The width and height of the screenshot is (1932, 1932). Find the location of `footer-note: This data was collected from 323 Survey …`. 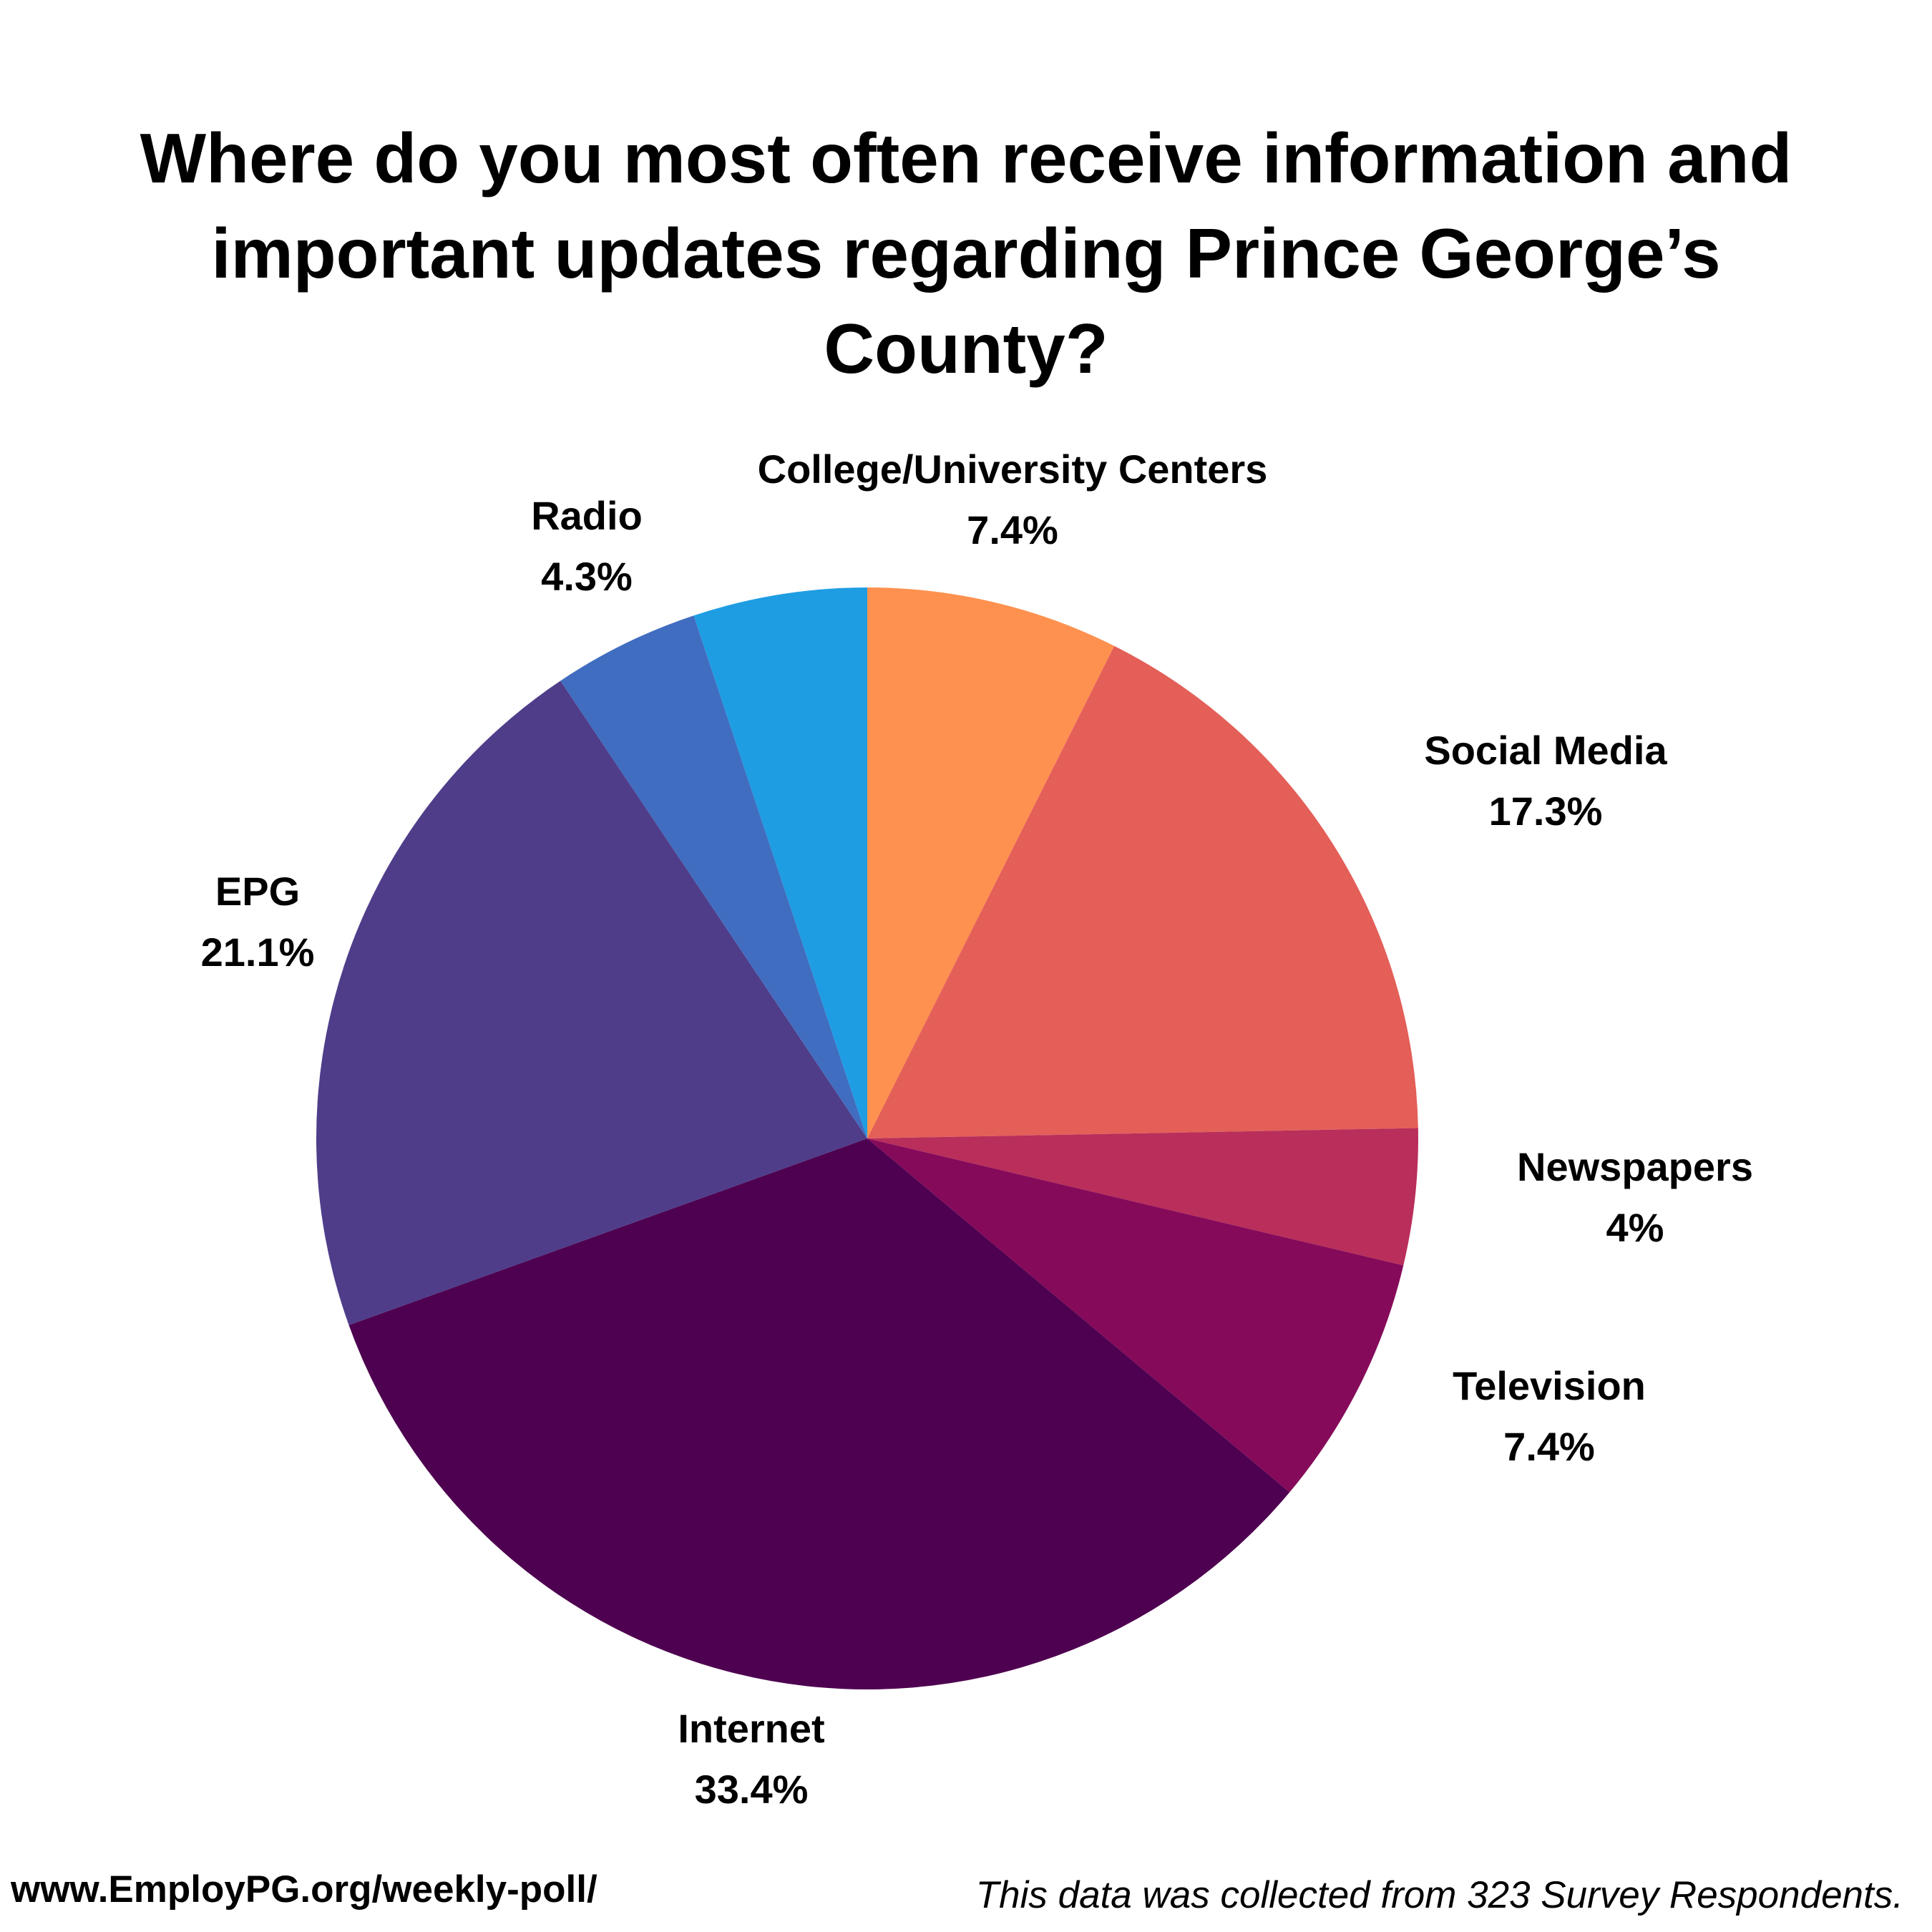

footer-note: This data was collected from 323 Survey … is located at coordinates (1439, 1895).